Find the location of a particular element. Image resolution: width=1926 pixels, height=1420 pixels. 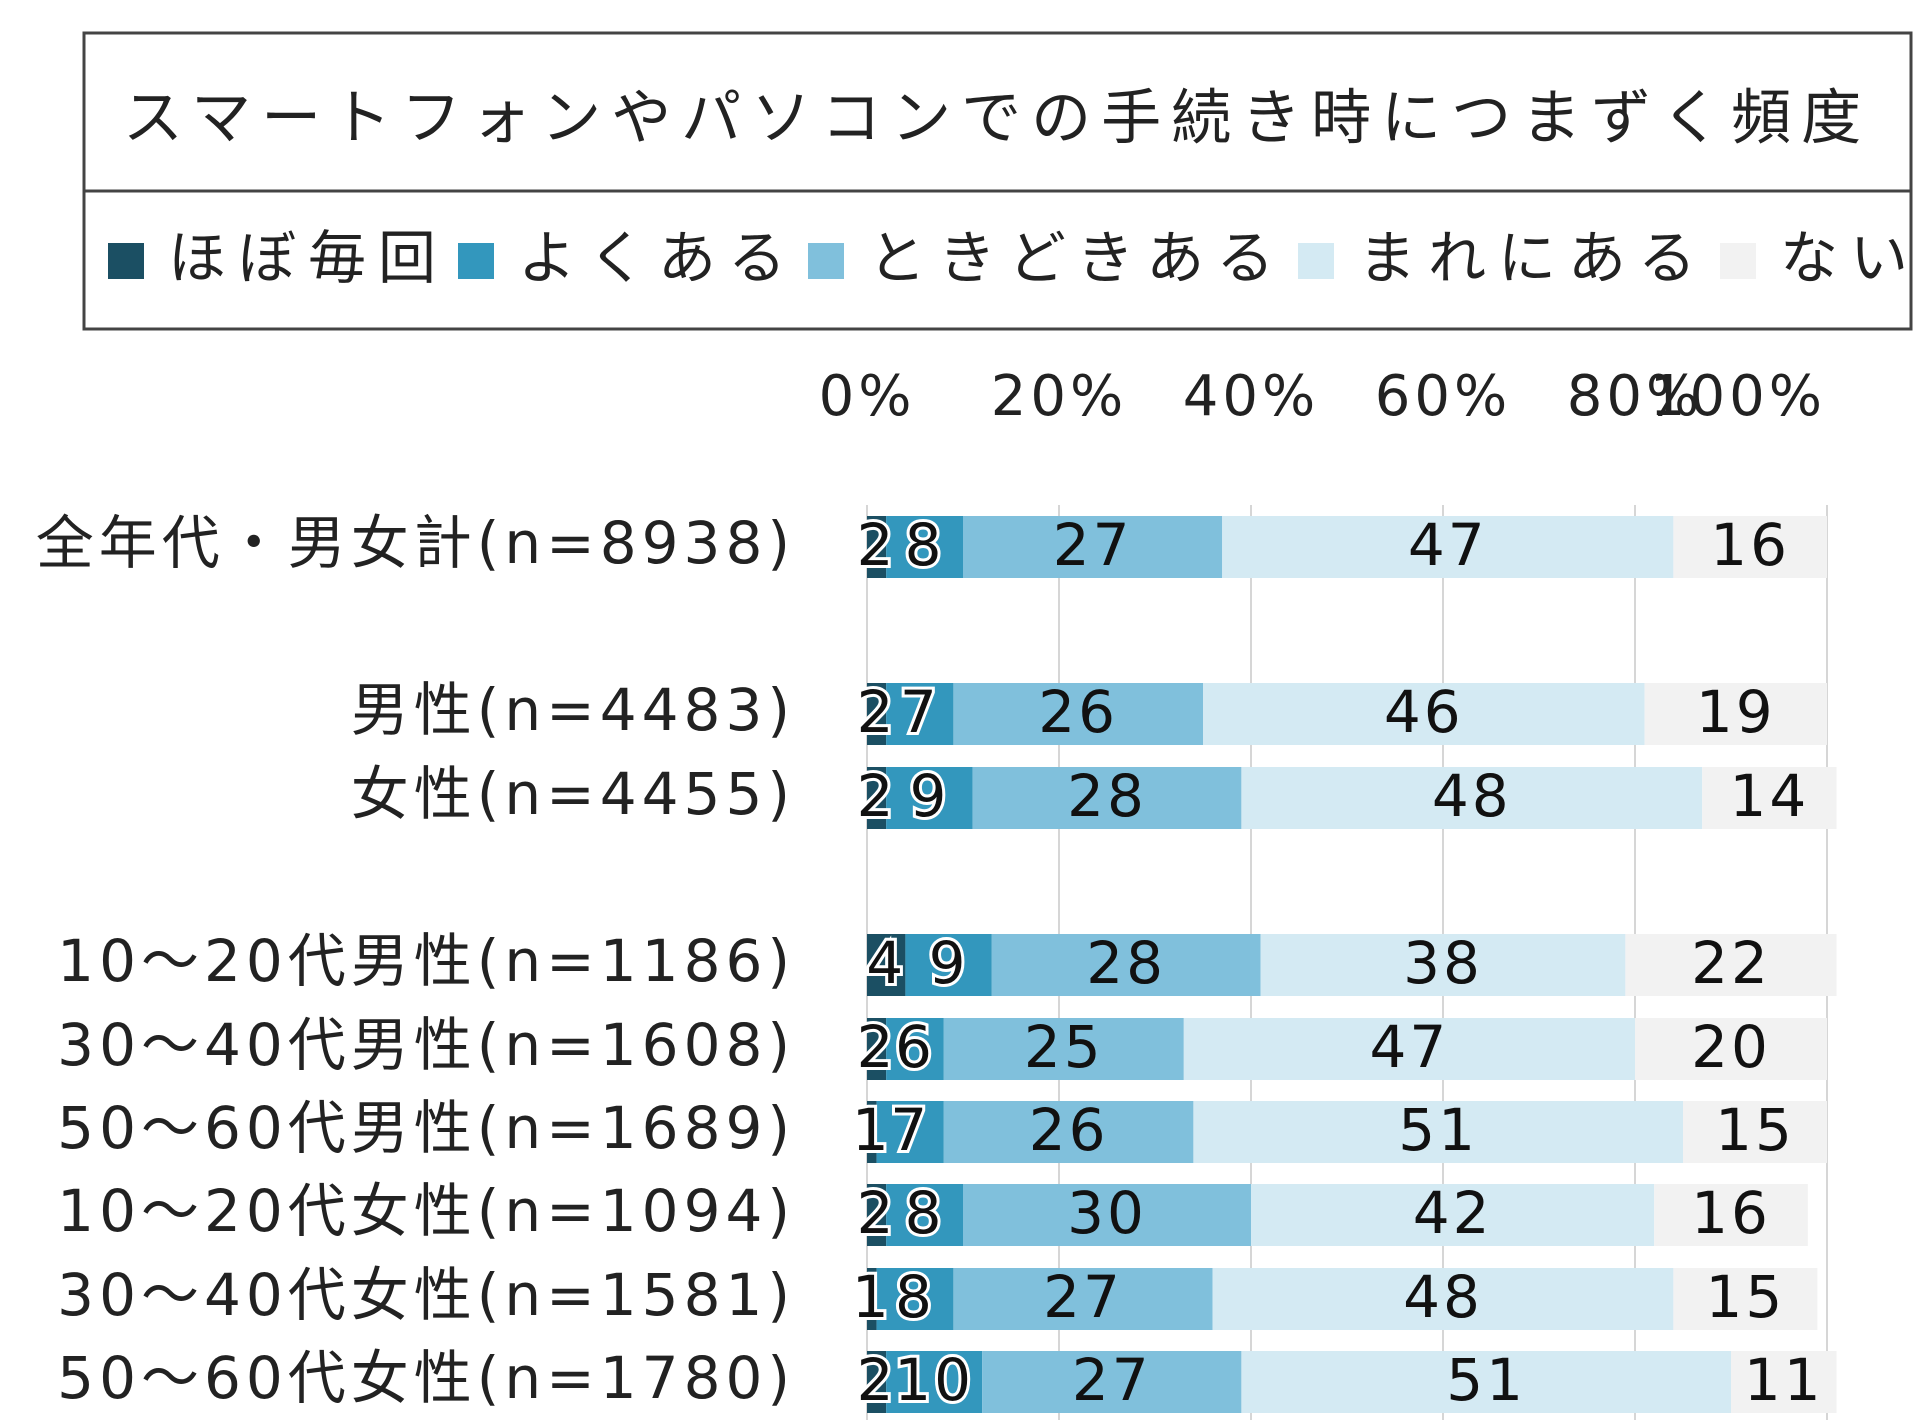

tick-label: 60% is located at coordinates (1443, 396).